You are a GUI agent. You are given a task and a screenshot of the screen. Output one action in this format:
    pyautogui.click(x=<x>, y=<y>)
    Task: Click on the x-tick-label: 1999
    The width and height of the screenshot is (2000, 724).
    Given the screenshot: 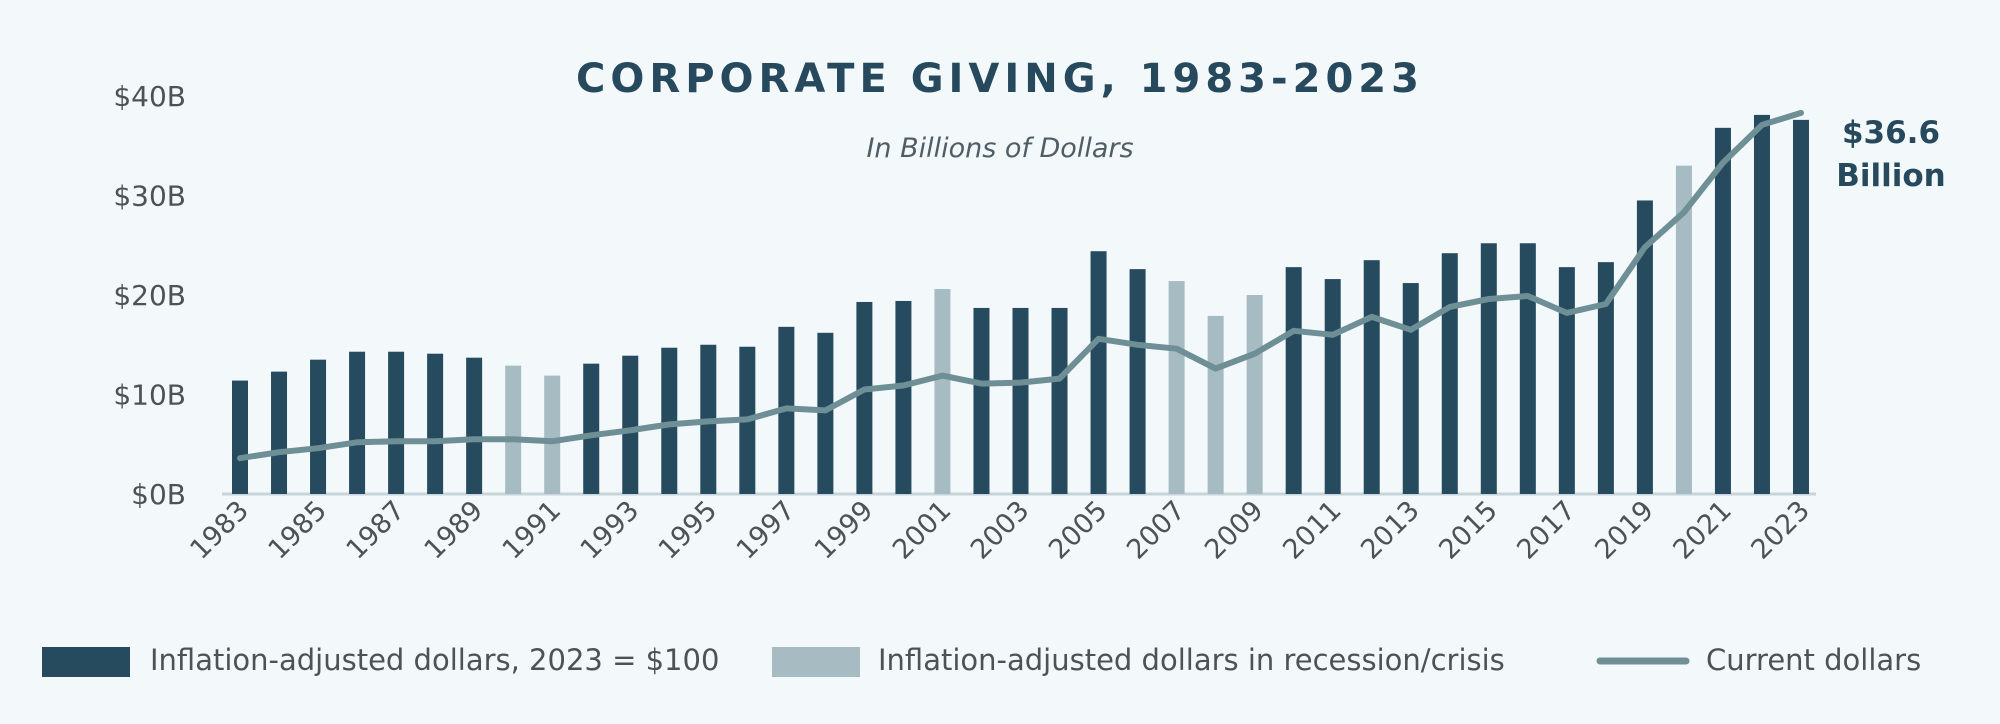 What is the action you would take?
    pyautogui.click(x=844, y=530)
    